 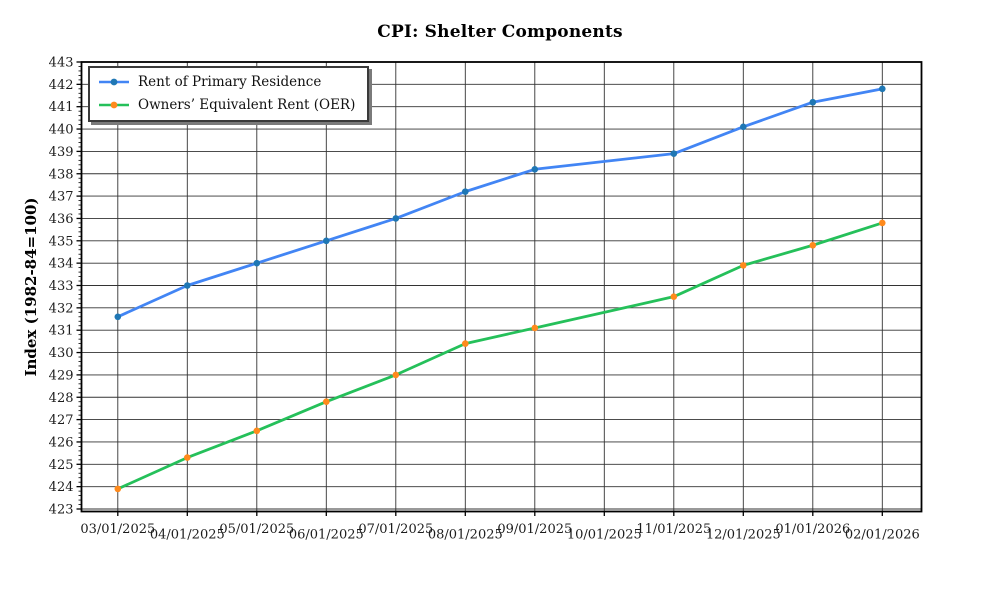 What do you see at coordinates (604, 535) in the screenshot?
I see `x-tick-label: 10/01/2025` at bounding box center [604, 535].